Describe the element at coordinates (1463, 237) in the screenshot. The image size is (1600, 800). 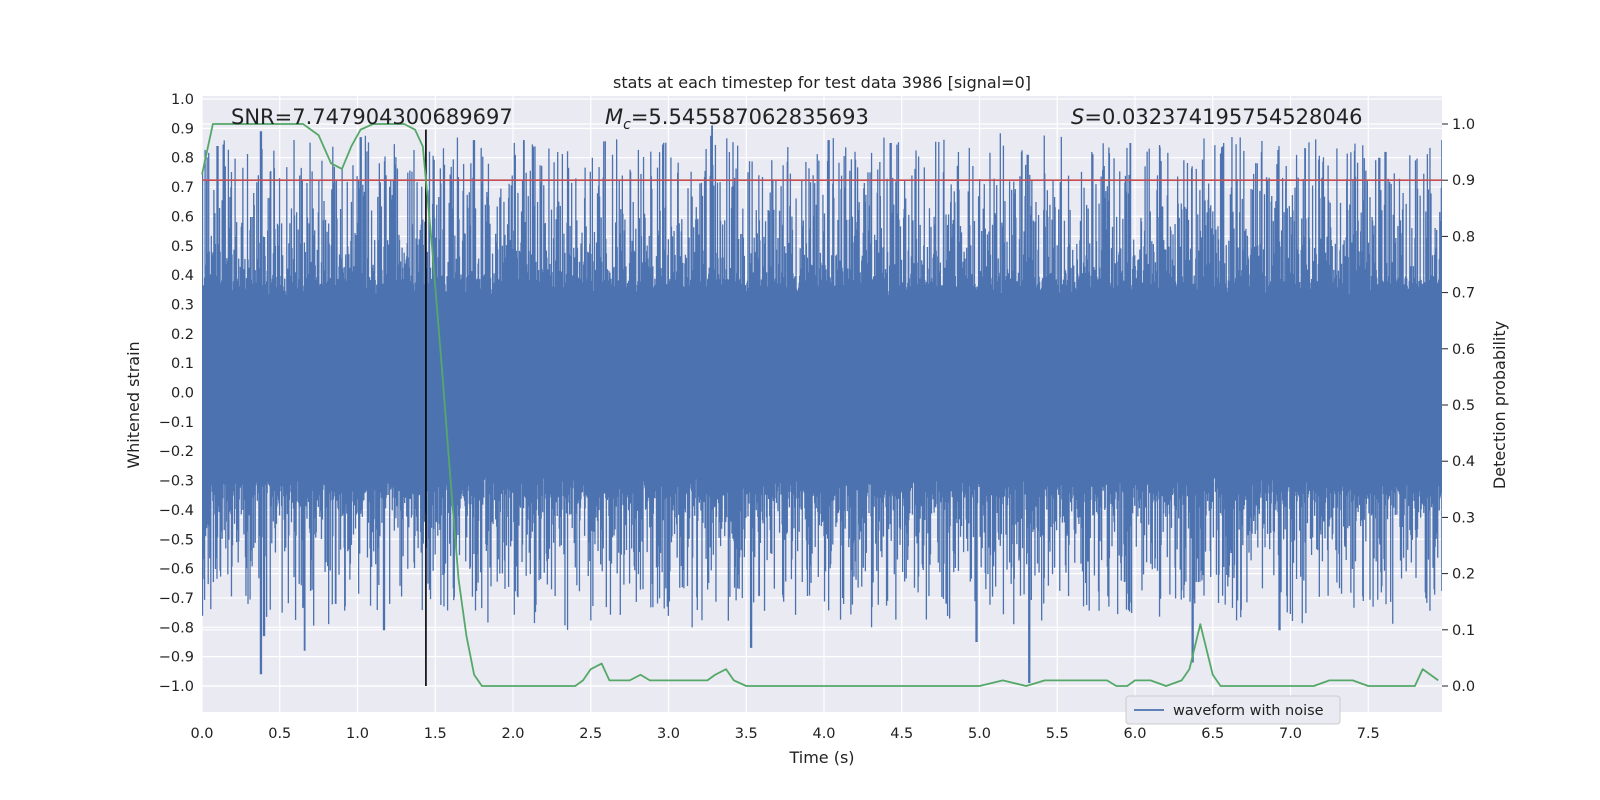
I see `right-tick-label: 0.8` at that location.